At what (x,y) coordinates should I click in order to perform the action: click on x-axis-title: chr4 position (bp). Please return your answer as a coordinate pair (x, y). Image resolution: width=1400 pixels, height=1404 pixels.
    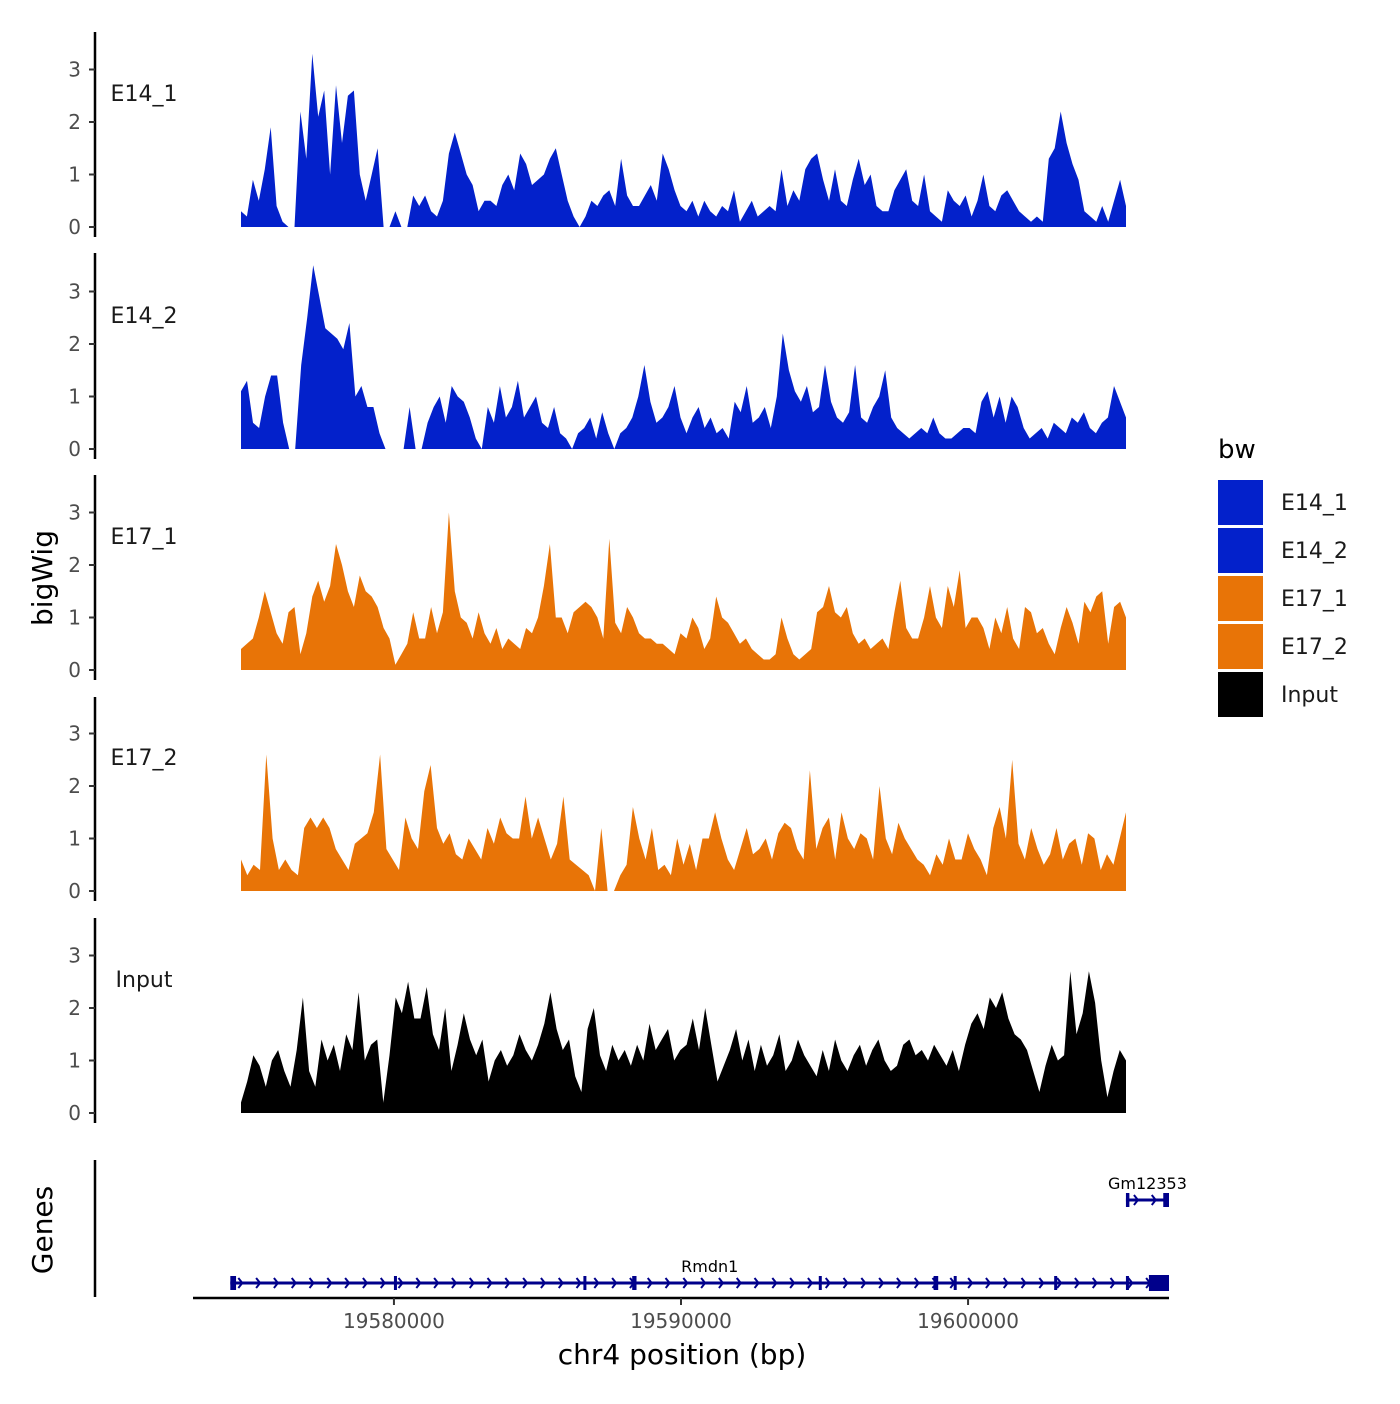
    Looking at the image, I should click on (682, 1354).